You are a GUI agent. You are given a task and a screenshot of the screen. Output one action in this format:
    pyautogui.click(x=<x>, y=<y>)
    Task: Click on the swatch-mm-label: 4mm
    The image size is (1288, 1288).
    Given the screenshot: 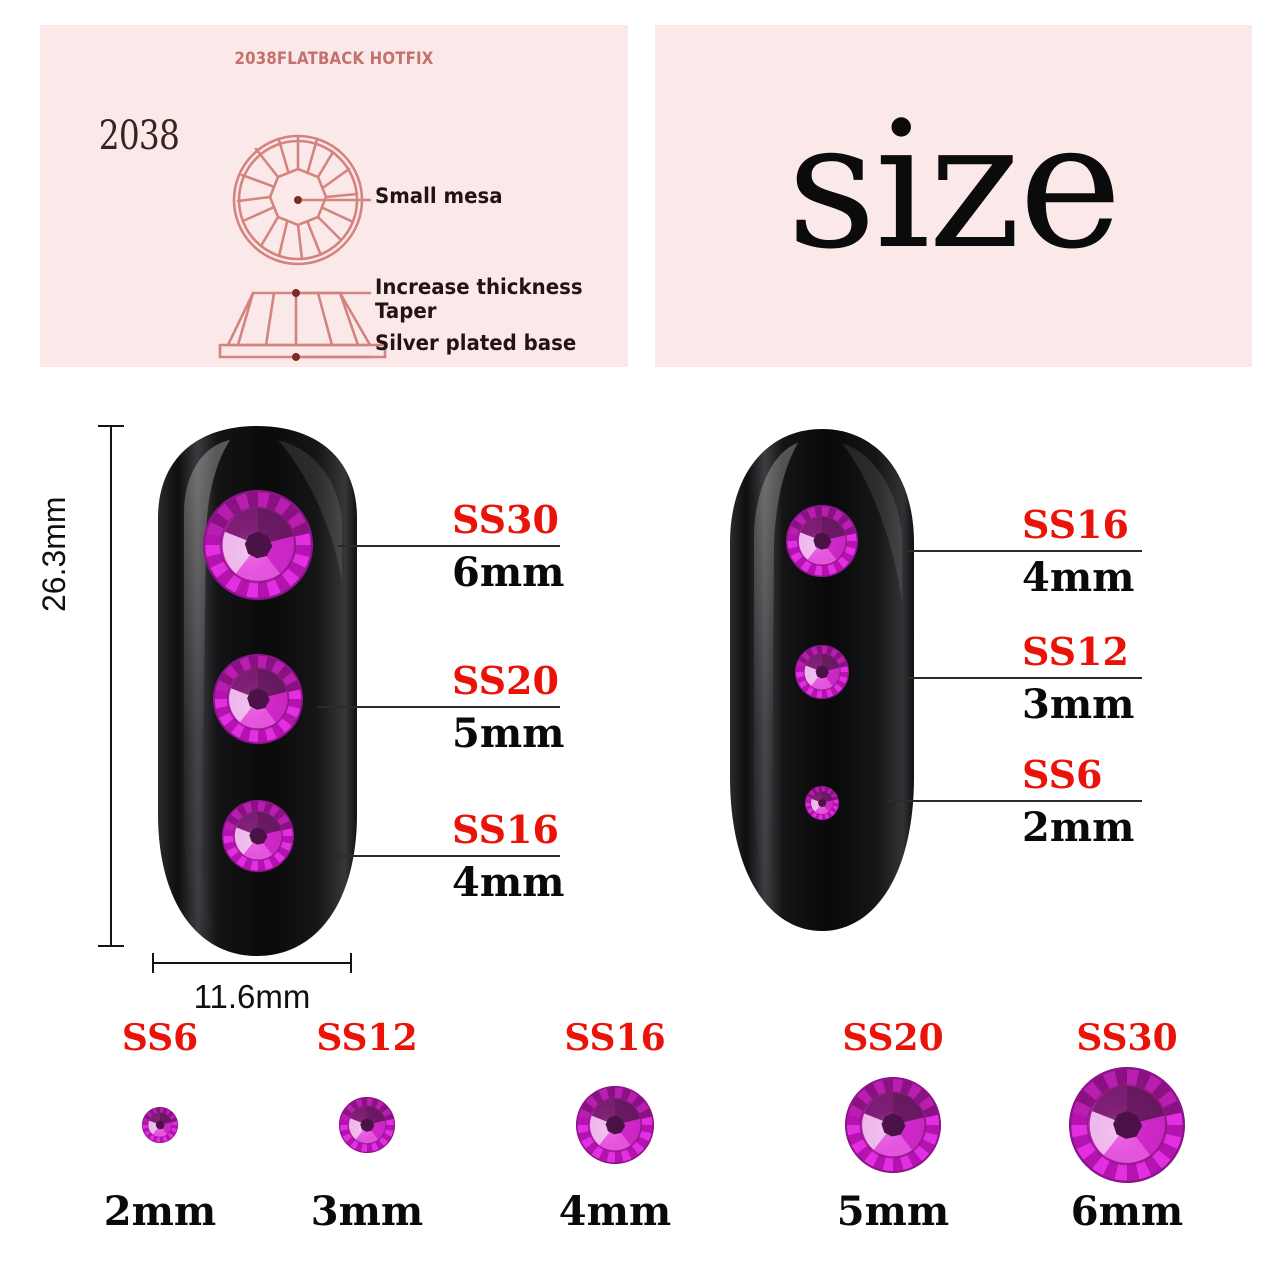 What is the action you would take?
    pyautogui.click(x=615, y=1211)
    